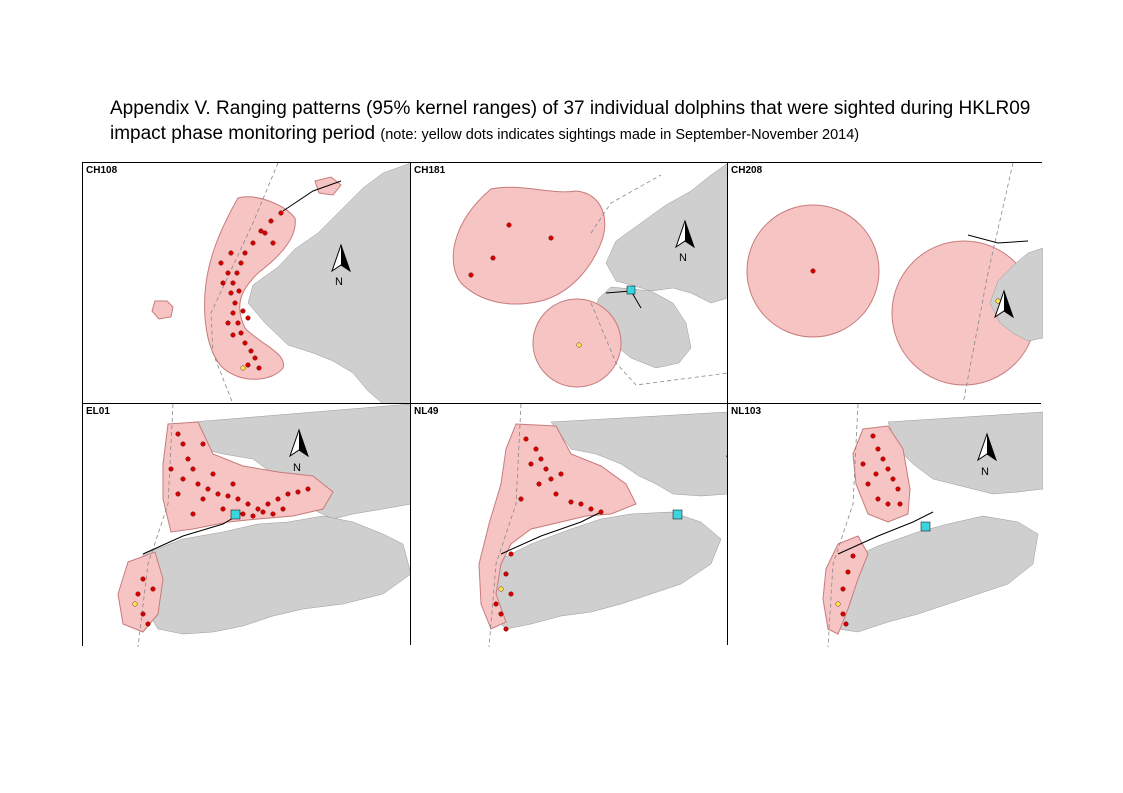 The width and height of the screenshot is (1123, 793). I want to click on land-mass-south, so click(938, 574).